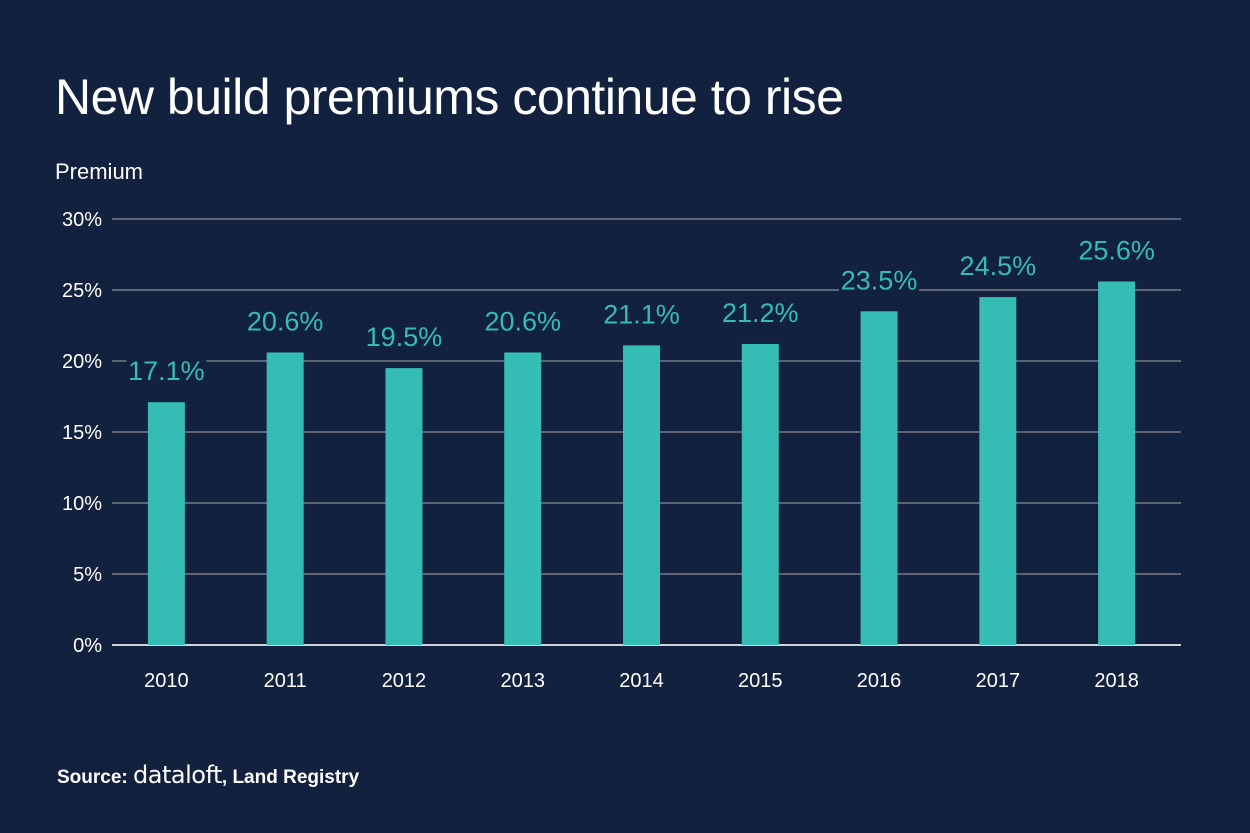  I want to click on x-tick-label: 2012, so click(404, 681).